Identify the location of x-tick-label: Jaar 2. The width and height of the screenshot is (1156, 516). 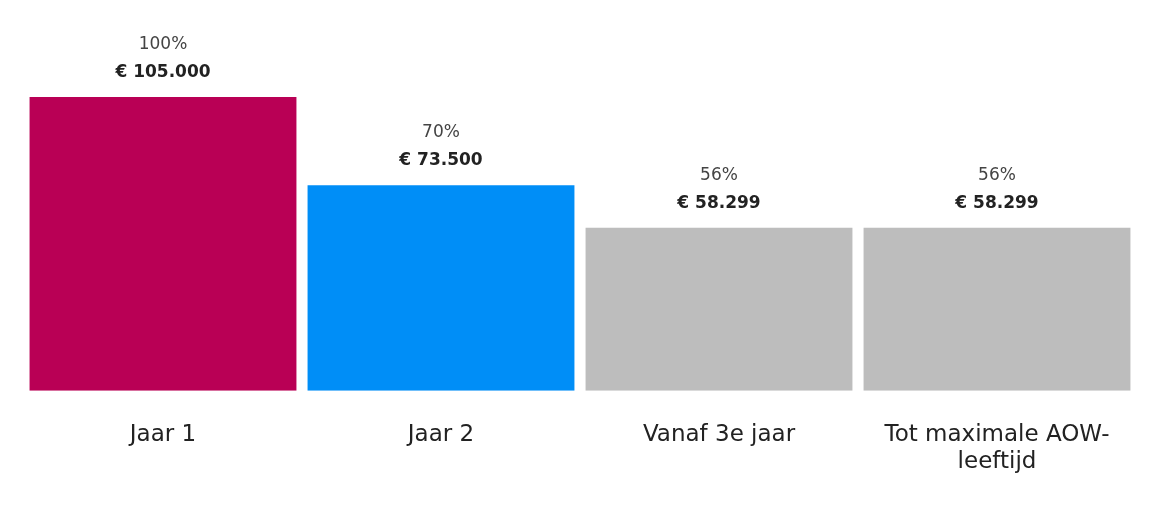
(440, 432).